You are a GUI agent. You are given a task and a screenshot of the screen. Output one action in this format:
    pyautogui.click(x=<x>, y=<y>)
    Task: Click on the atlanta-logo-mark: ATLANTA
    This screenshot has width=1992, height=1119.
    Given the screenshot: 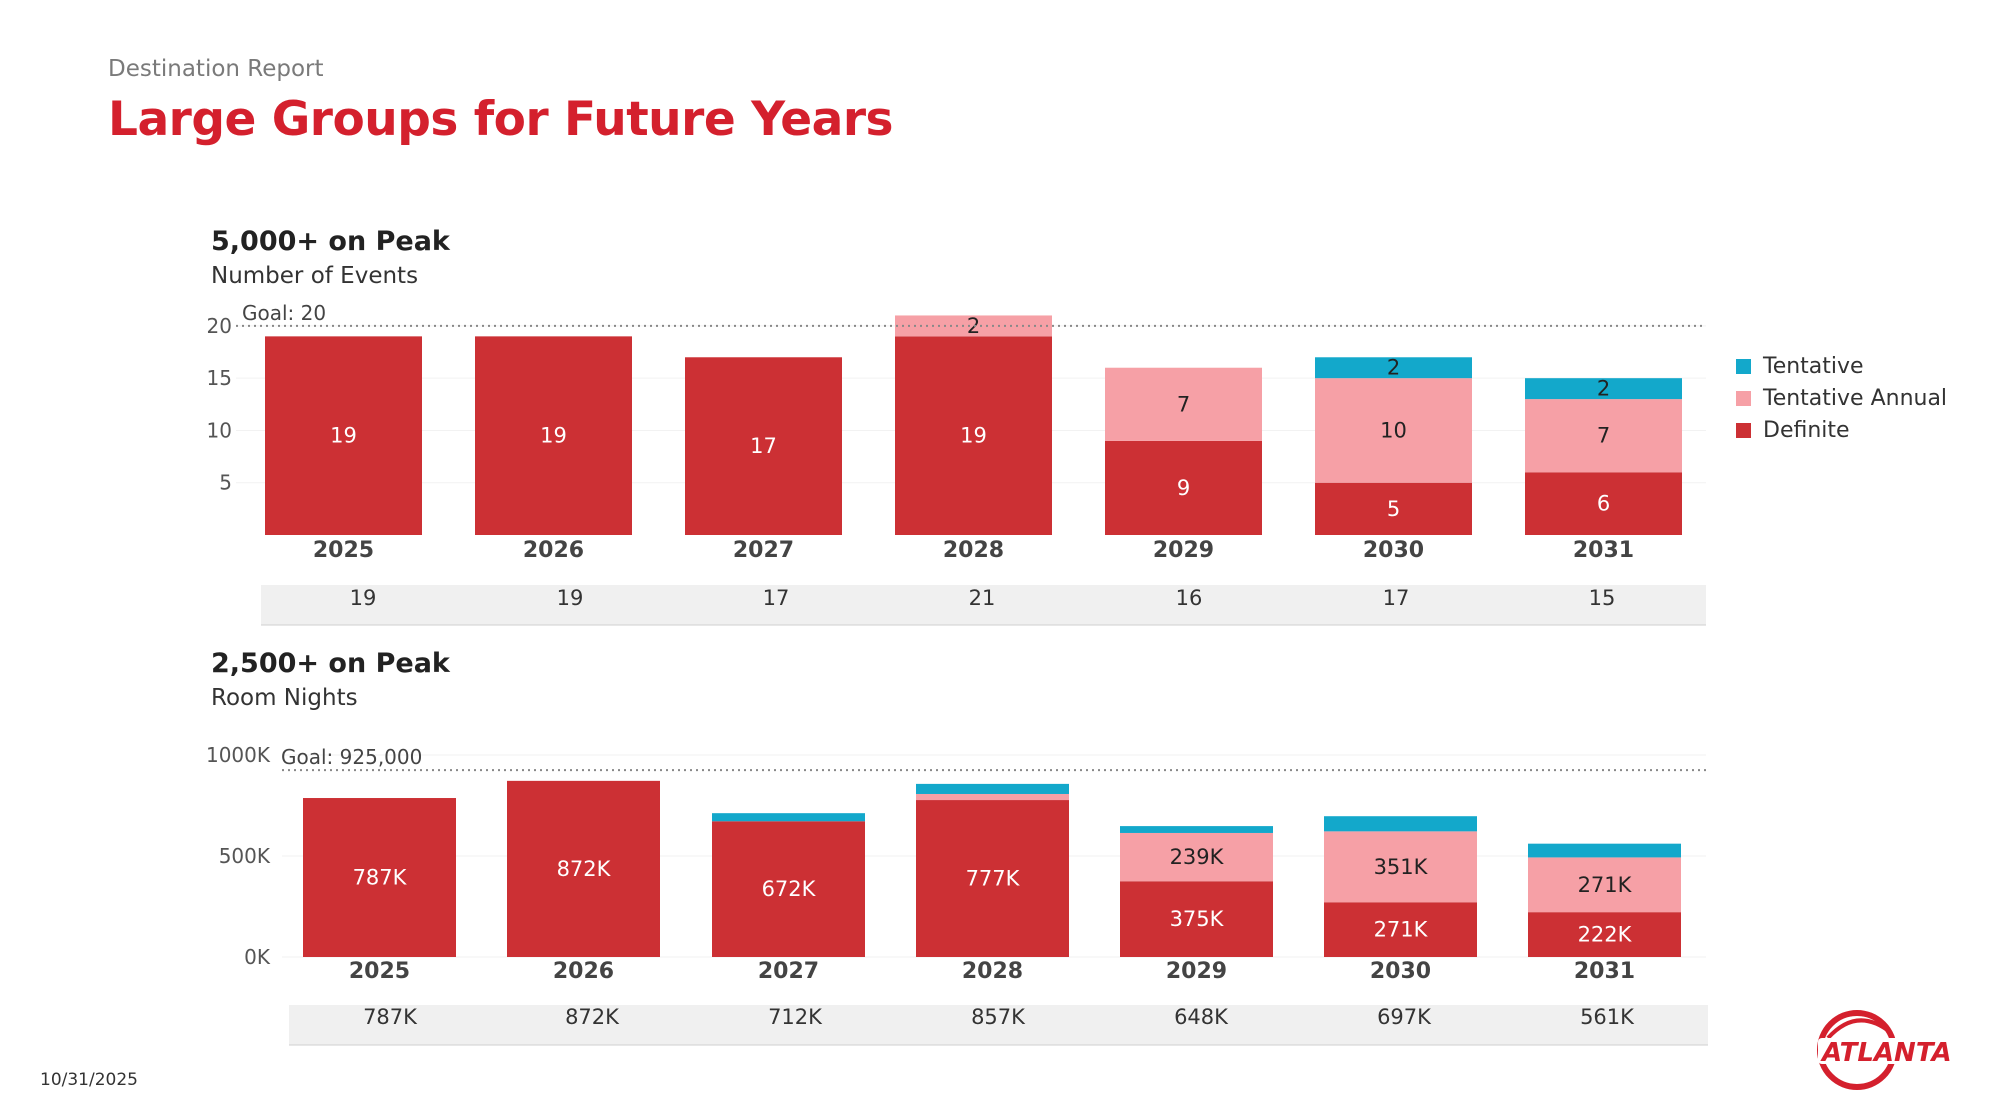 What is the action you would take?
    pyautogui.click(x=1892, y=1050)
    